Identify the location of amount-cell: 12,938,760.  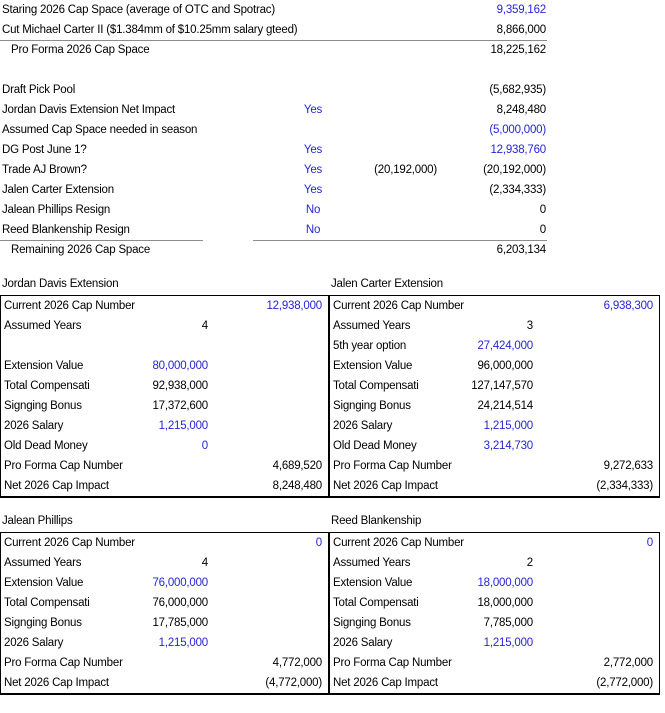
(518, 150).